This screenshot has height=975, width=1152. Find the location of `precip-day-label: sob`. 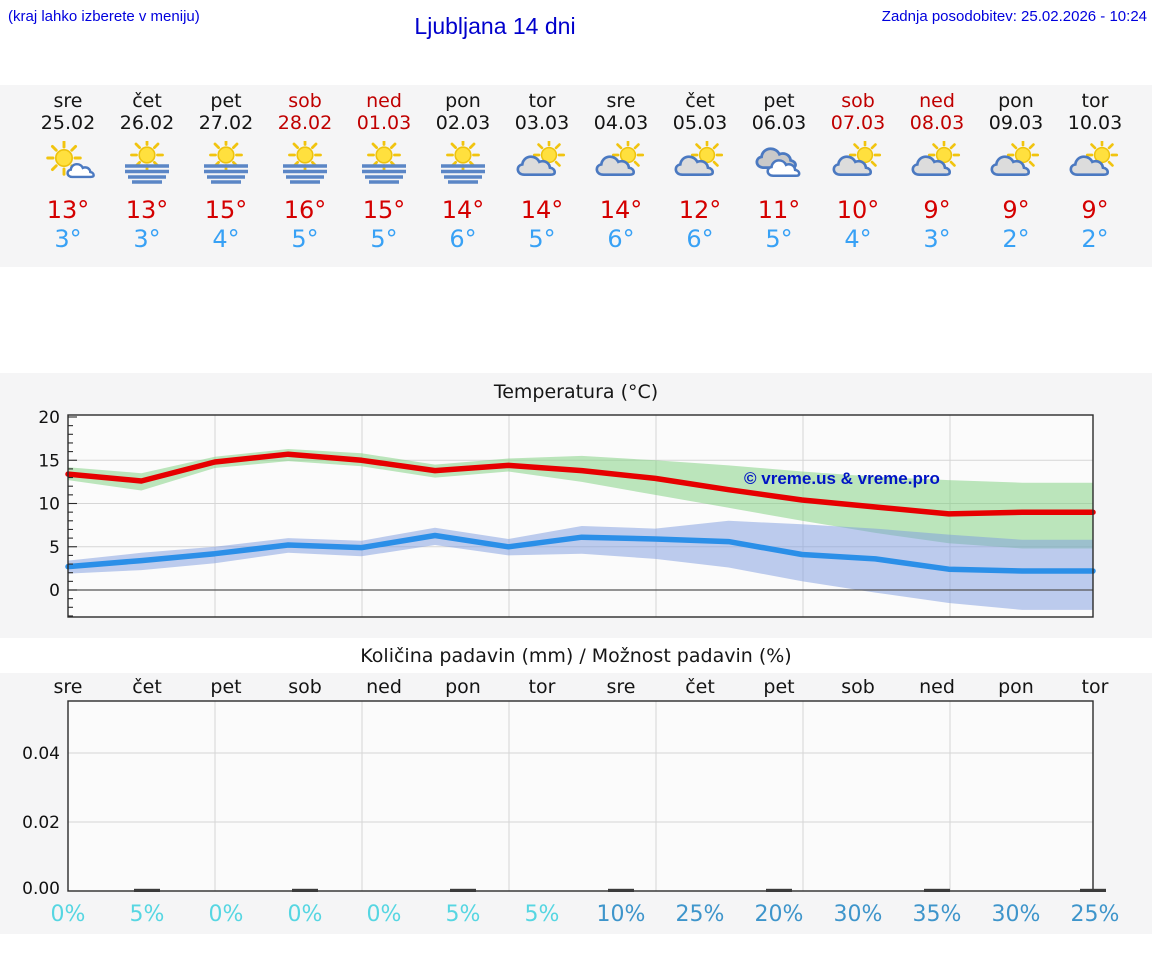

precip-day-label: sob is located at coordinates (305, 687).